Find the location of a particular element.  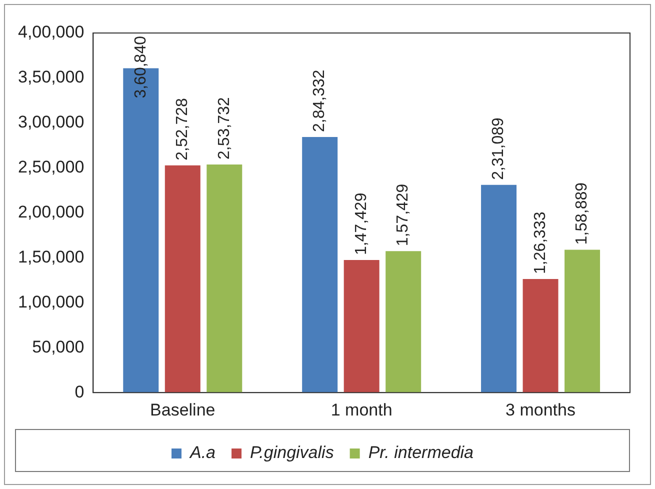

x-tick-label: Baseline is located at coordinates (183, 410).